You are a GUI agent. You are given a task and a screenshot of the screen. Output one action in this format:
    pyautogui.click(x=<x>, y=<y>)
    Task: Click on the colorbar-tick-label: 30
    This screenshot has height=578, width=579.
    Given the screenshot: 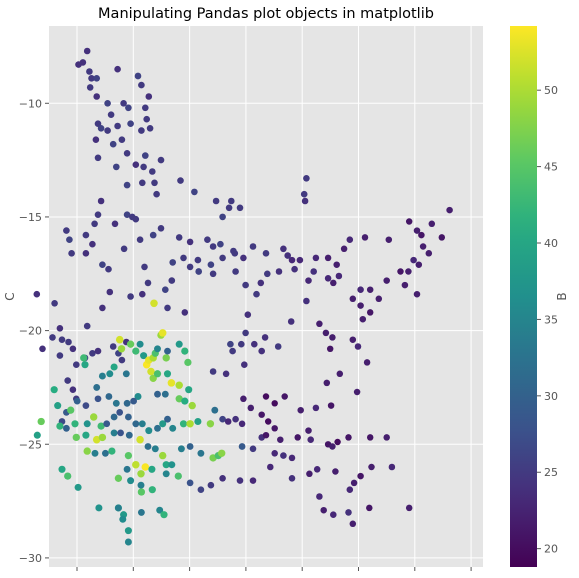 What is the action you would take?
    pyautogui.click(x=551, y=396)
    